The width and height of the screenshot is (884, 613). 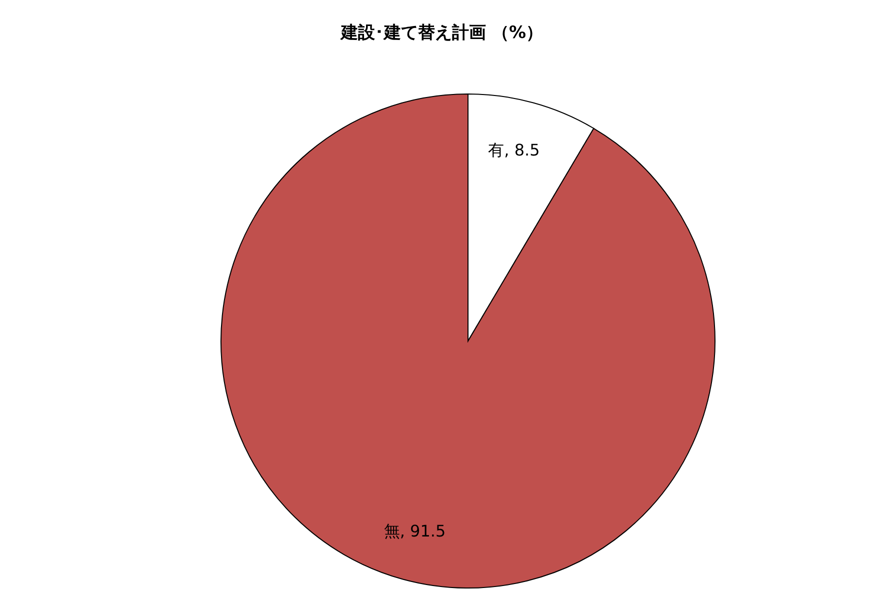 I want to click on slice-label: 有, so click(x=496, y=150).